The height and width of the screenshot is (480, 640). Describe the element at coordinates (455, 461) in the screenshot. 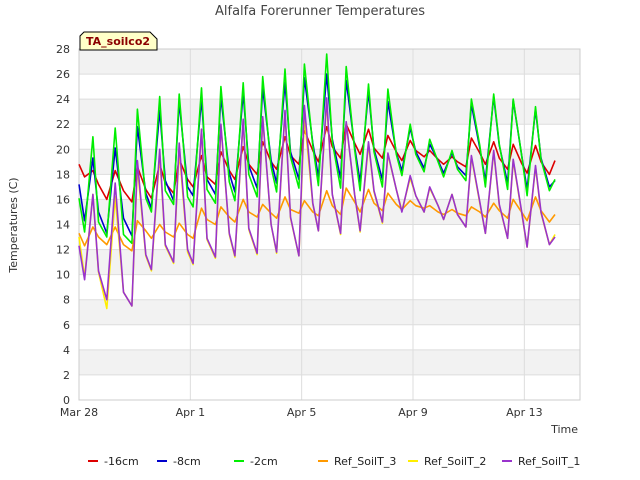

I see `legend-label-ref-soilt-2: Ref_SoilT_2` at that location.